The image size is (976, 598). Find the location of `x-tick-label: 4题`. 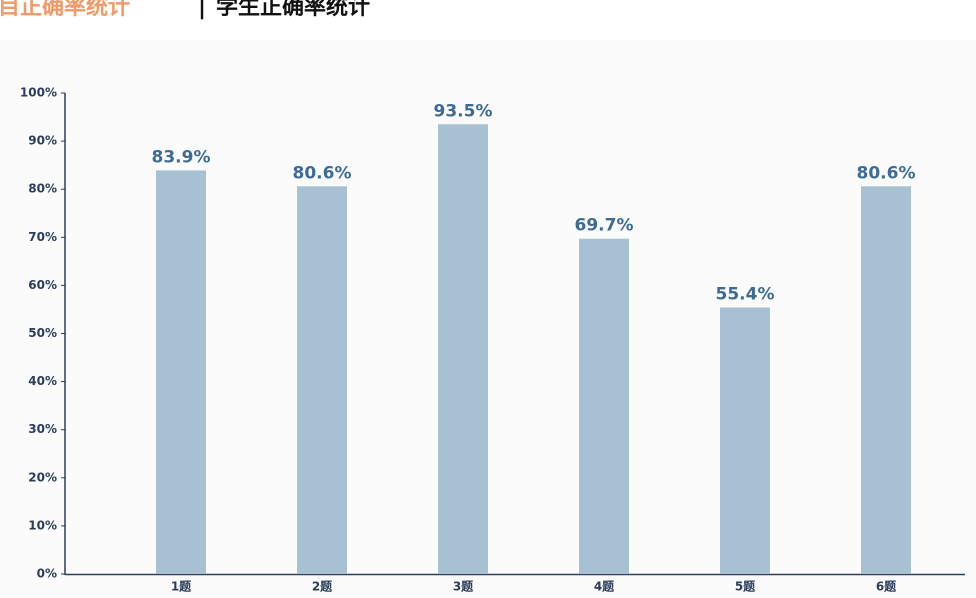

x-tick-label: 4题 is located at coordinates (604, 587).